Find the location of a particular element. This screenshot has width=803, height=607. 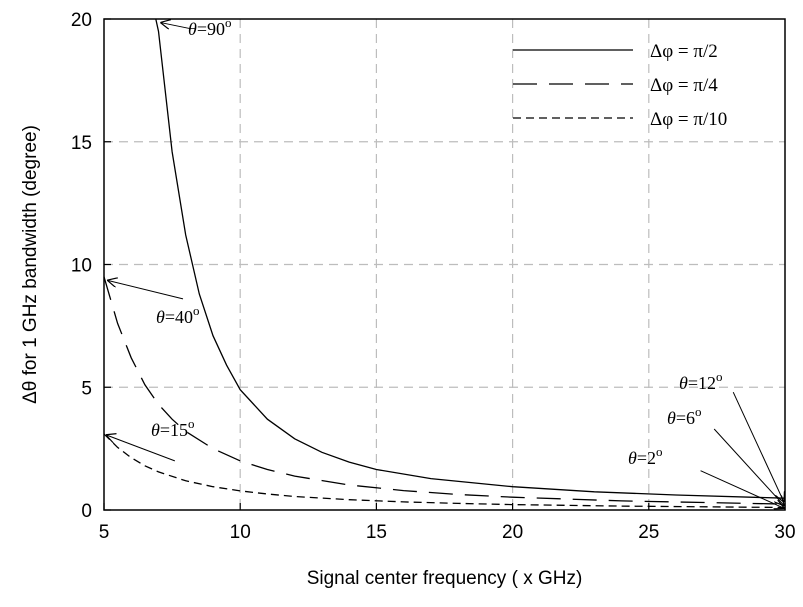

annotation-label-2: θ=40o is located at coordinates (178, 315).